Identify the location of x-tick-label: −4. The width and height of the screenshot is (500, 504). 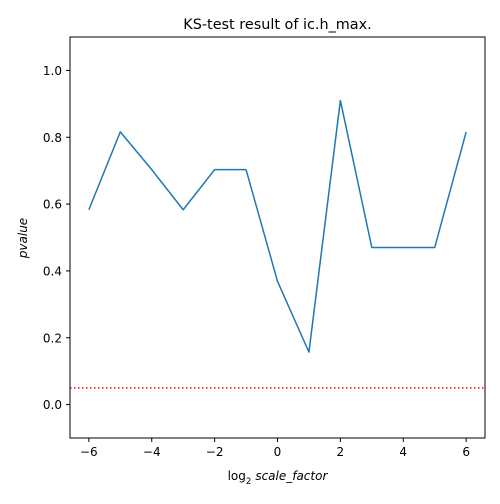
(152, 452).